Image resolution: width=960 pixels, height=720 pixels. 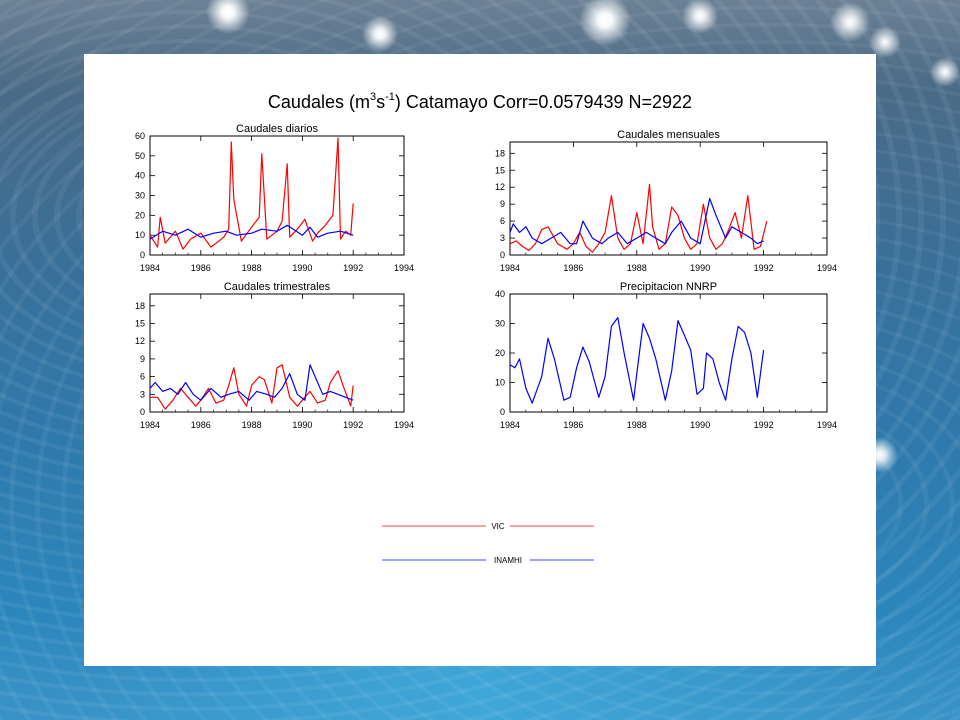 What do you see at coordinates (140, 156) in the screenshot?
I see `y-tick-label: 50` at bounding box center [140, 156].